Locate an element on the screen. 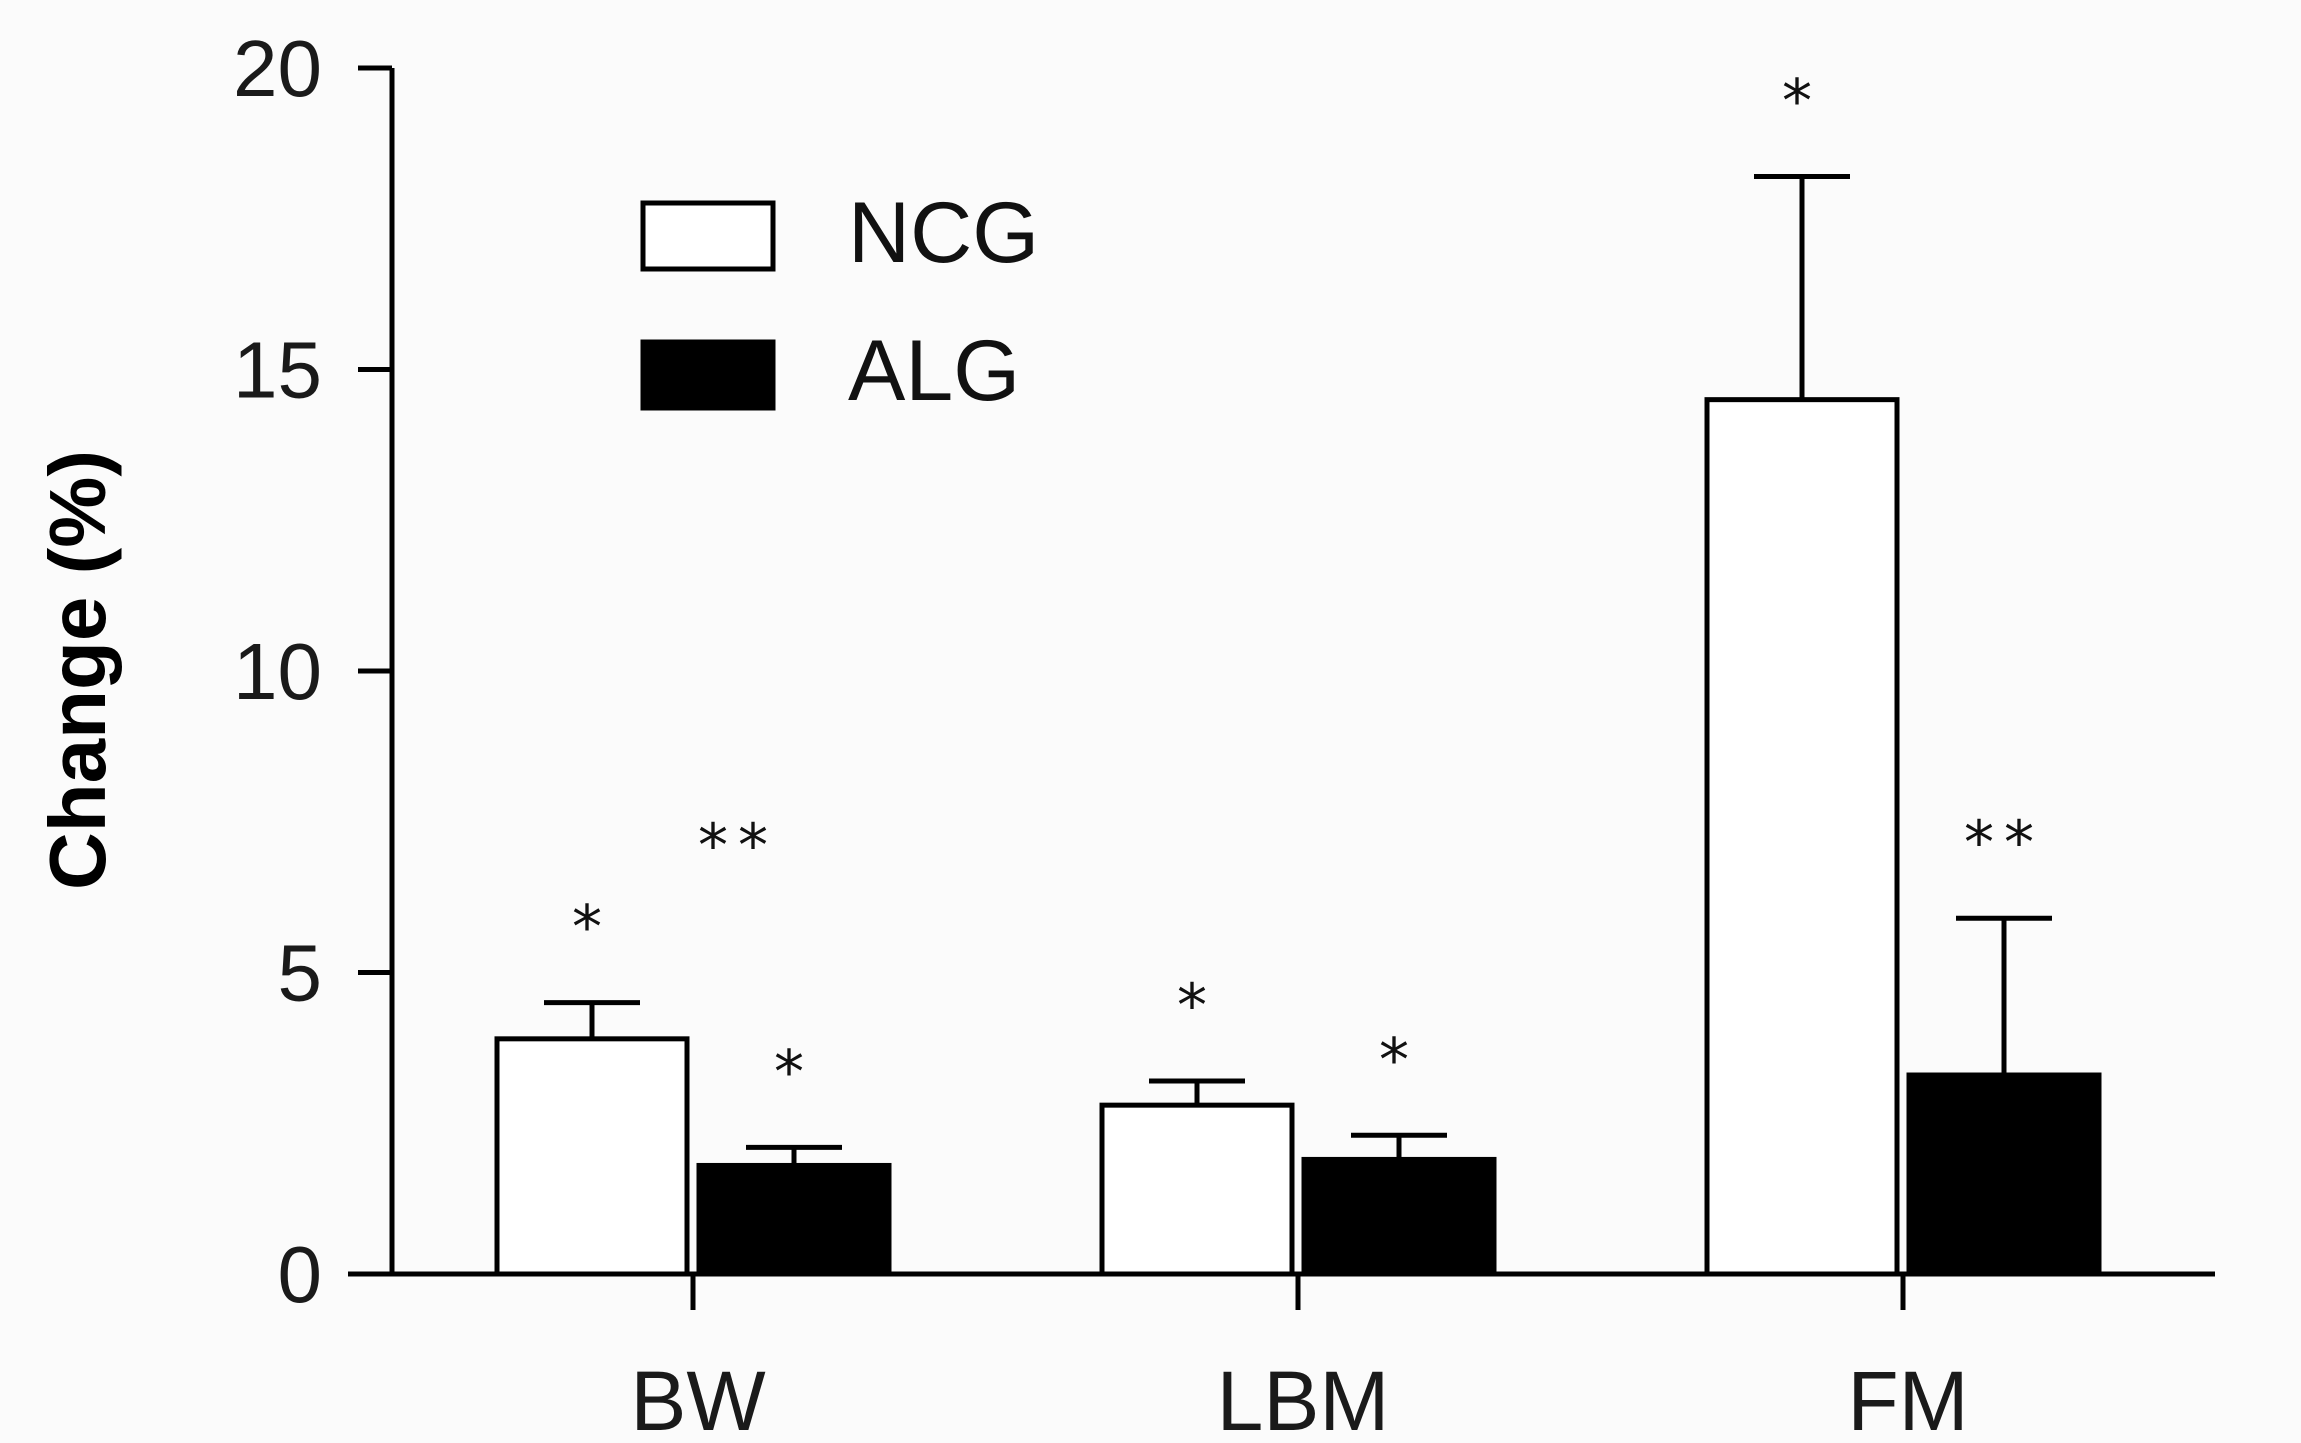 This screenshot has width=2301, height=1443. bar-ncg-fm is located at coordinates (1802, 837).